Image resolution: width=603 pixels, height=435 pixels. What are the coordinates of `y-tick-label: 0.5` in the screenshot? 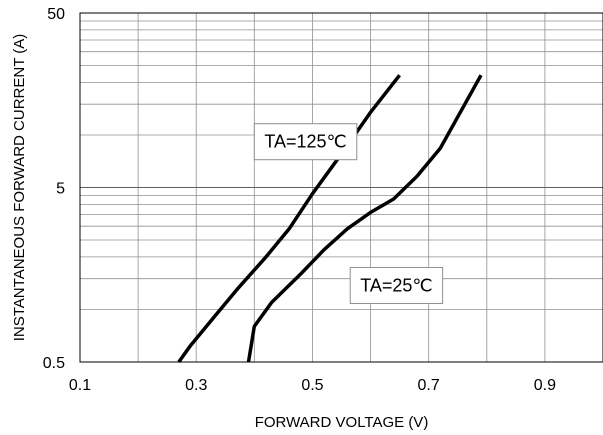 It's located at (54, 363).